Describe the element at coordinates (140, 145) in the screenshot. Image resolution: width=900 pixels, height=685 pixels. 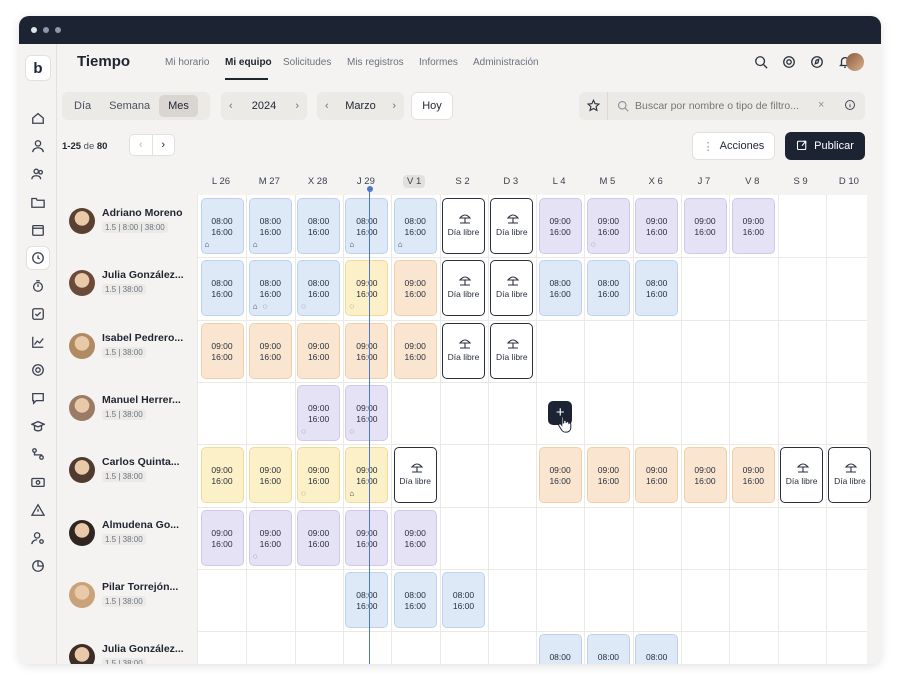
I see `prev-page-button: ‹` at that location.